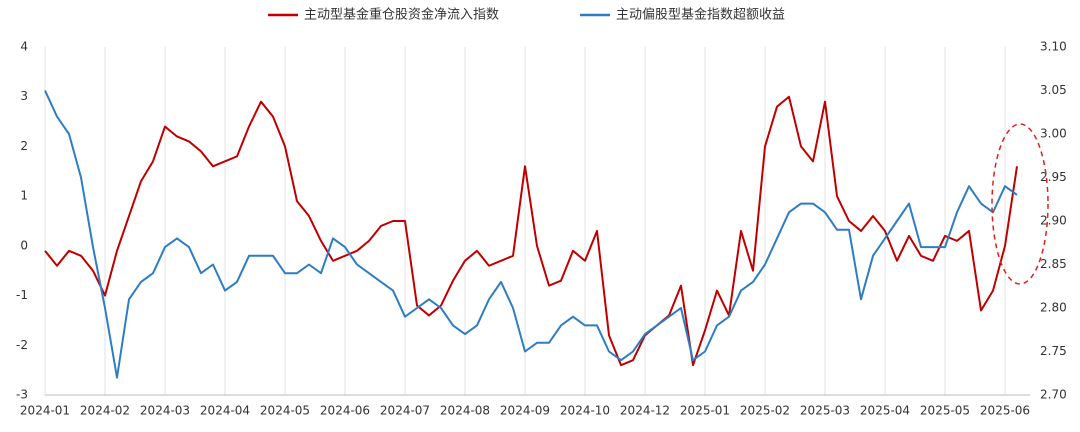  What do you see at coordinates (1053, 90) in the screenshot?
I see `y2-tick-label: 3.05` at bounding box center [1053, 90].